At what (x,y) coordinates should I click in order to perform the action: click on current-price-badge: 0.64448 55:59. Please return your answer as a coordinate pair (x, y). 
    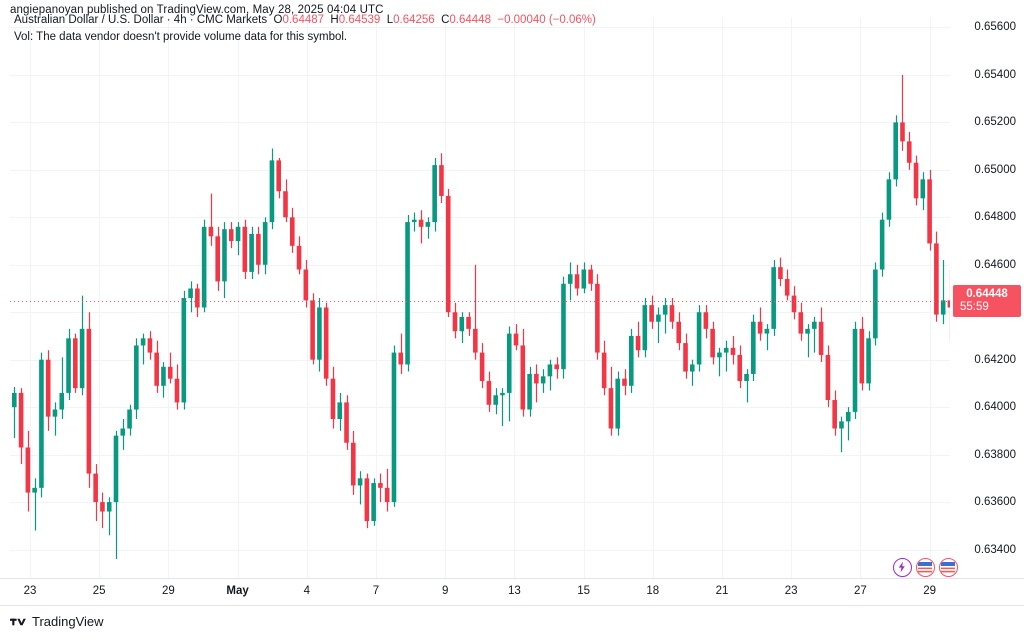
    Looking at the image, I should click on (987, 300).